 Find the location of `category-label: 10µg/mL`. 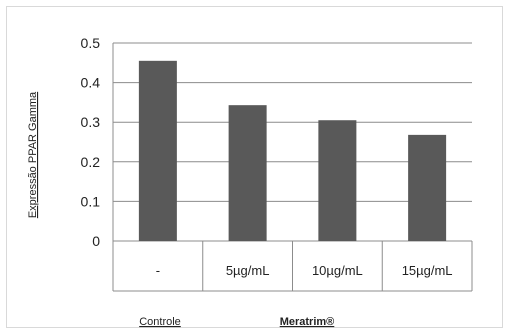

category-label: 10µg/mL is located at coordinates (337, 270).